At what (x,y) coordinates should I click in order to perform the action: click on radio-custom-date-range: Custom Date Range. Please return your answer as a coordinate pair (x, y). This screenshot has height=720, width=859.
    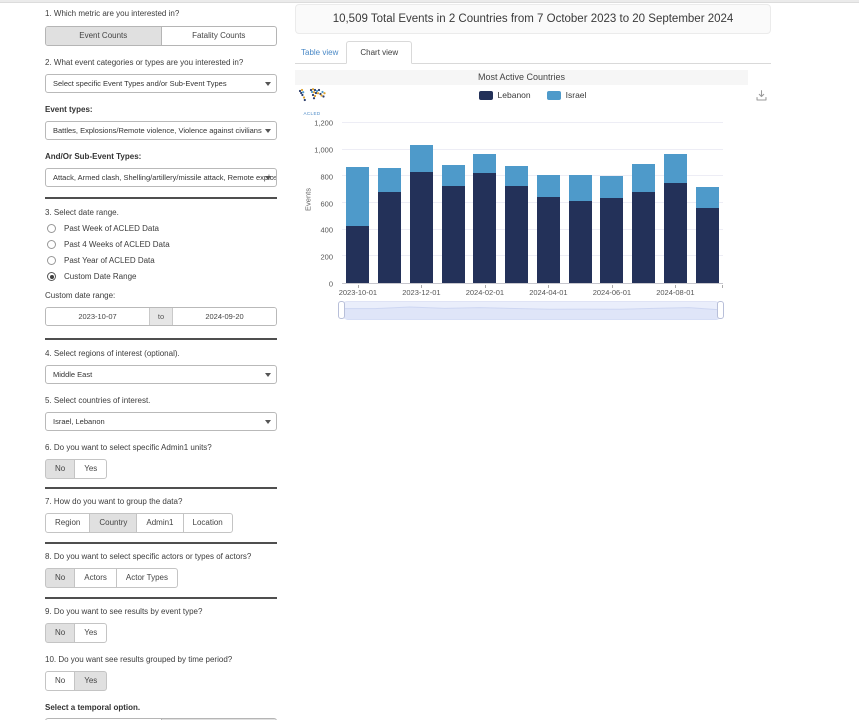
    Looking at the image, I should click on (161, 276).